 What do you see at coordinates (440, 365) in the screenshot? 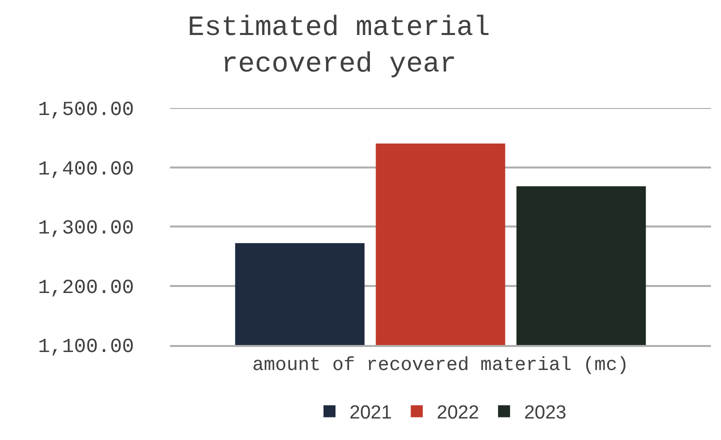
I see `x-tick-label: amount of recovered material (mc)` at bounding box center [440, 365].